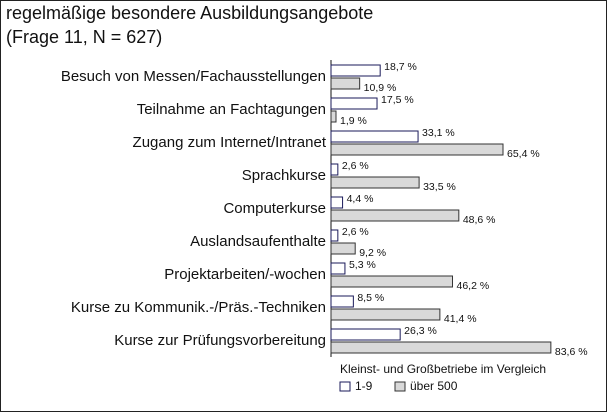 This screenshot has width=607, height=412. I want to click on chart-subtitle: (Frage 11, N = 627), so click(84, 37).